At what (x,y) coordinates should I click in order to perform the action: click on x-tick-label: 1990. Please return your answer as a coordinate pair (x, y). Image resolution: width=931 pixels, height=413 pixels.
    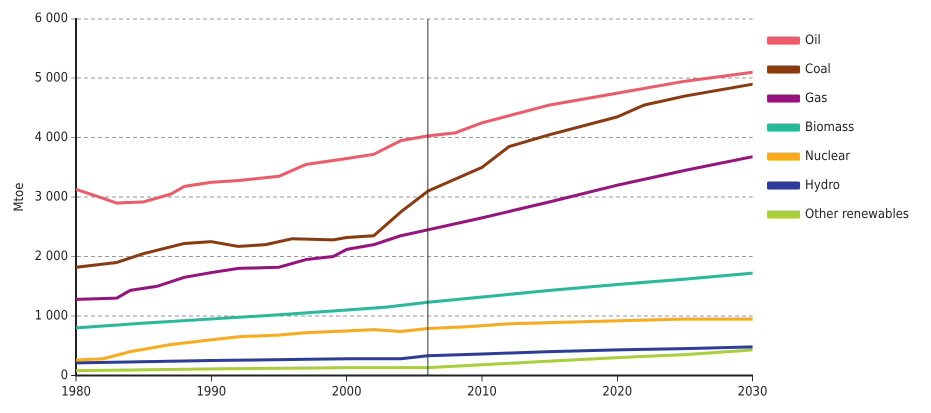
    Looking at the image, I should click on (211, 392).